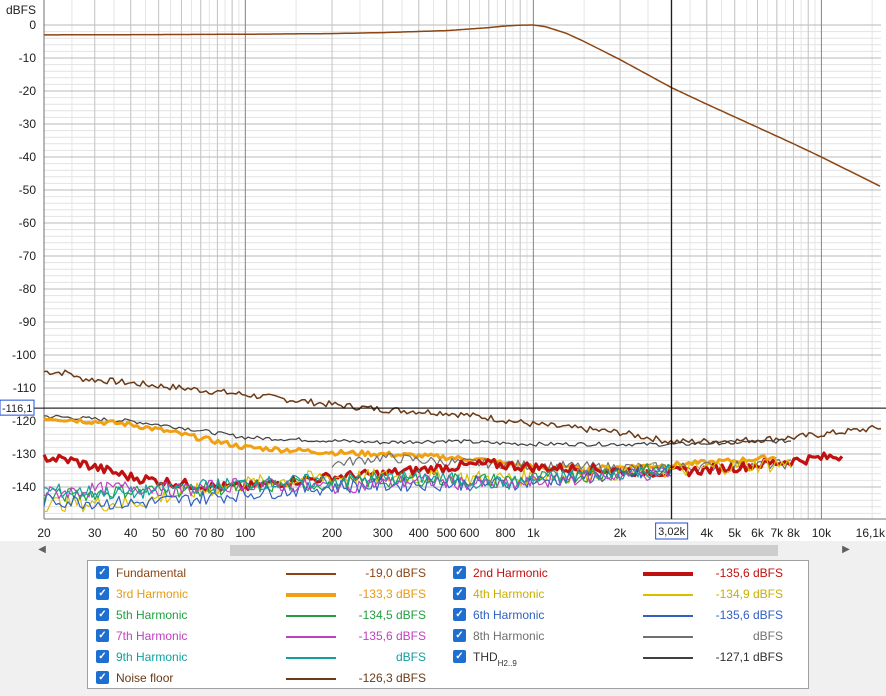  I want to click on legend-item-2nd-harmonic: ✓ 2nd Harmonic -135,6 dBFS, so click(623, 573).